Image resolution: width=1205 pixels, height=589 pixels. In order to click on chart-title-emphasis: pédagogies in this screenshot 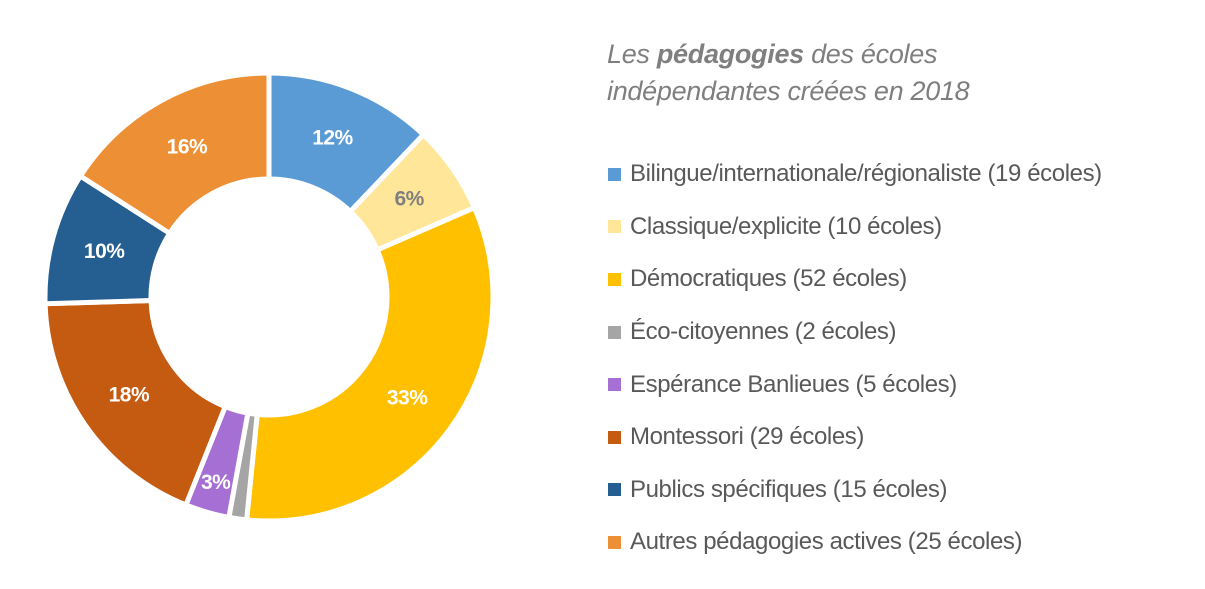, I will do `click(730, 54)`.